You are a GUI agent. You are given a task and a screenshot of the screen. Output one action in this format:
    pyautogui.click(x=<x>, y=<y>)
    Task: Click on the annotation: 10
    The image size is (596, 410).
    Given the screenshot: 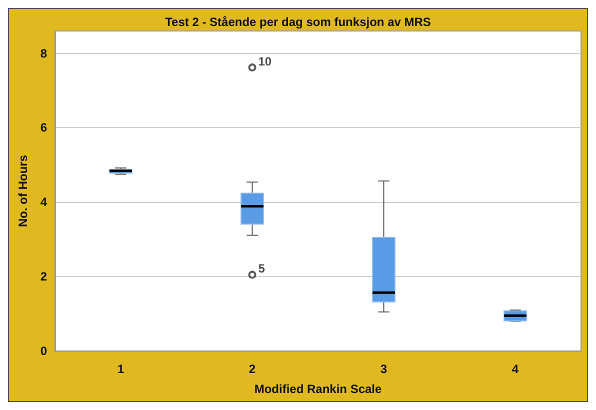 What is the action you would take?
    pyautogui.click(x=265, y=61)
    